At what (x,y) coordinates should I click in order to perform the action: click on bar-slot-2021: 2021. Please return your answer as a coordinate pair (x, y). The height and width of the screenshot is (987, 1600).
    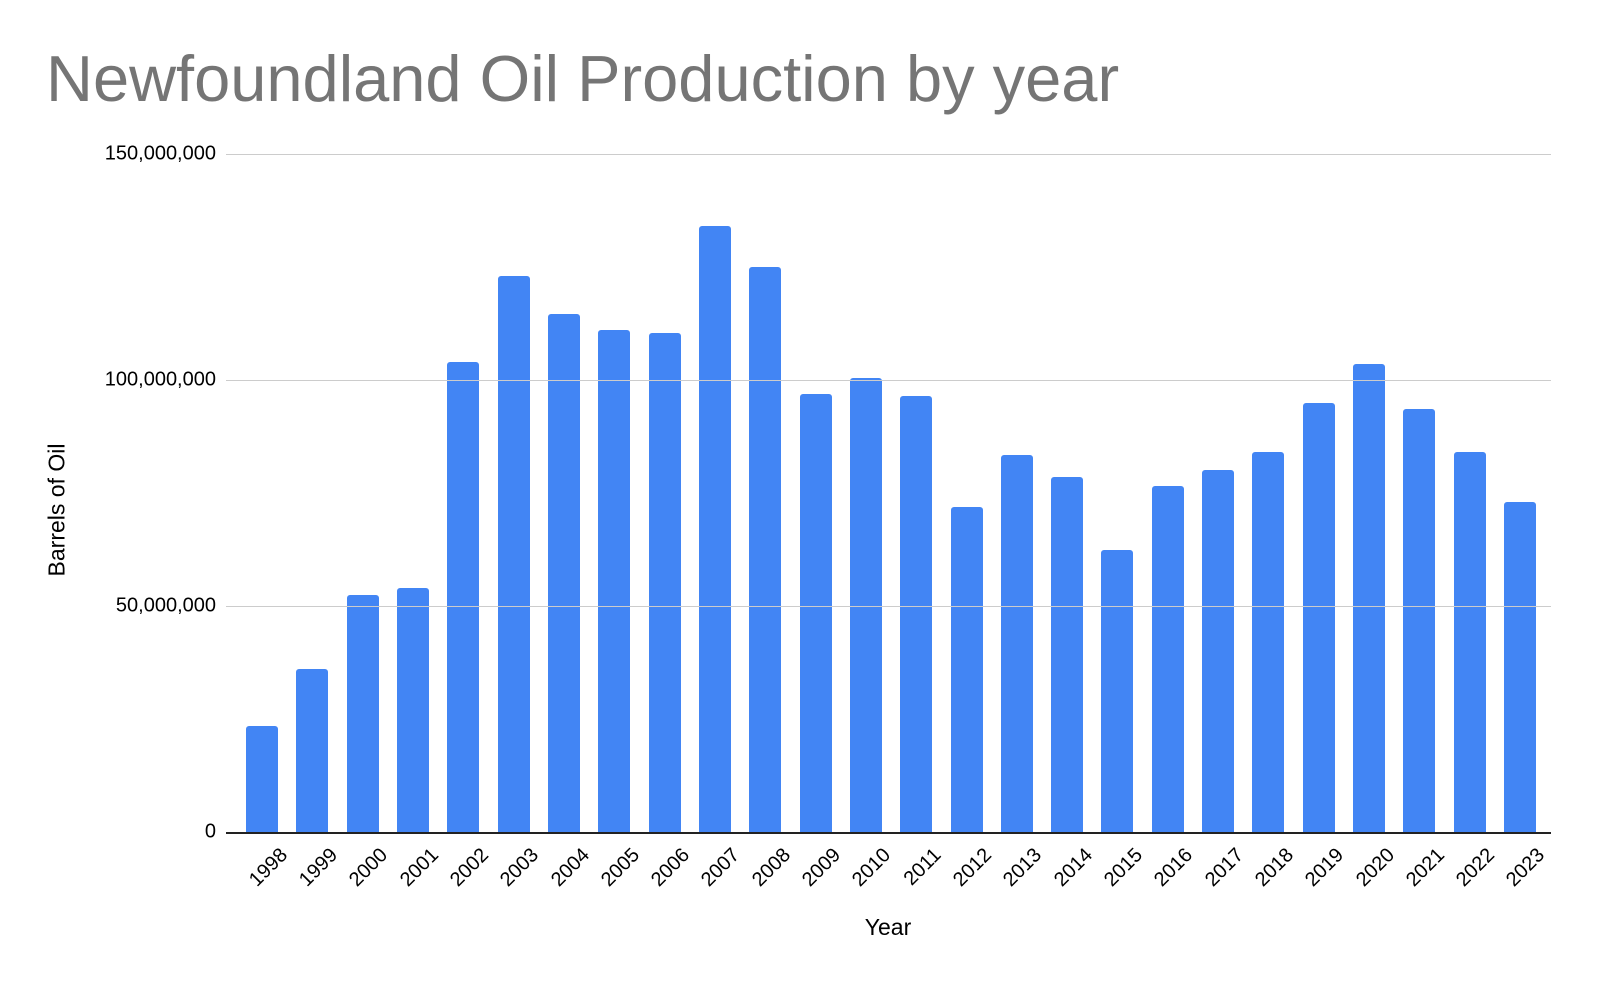
    Looking at the image, I should click on (1421, 522).